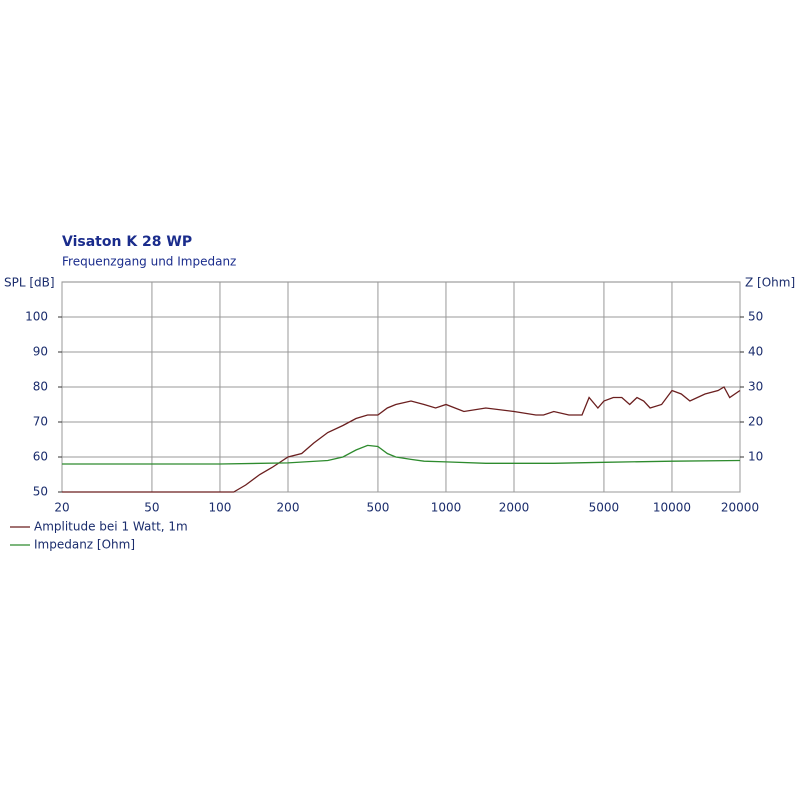 The height and width of the screenshot is (800, 800). I want to click on x-tick-label: 100, so click(220, 508).